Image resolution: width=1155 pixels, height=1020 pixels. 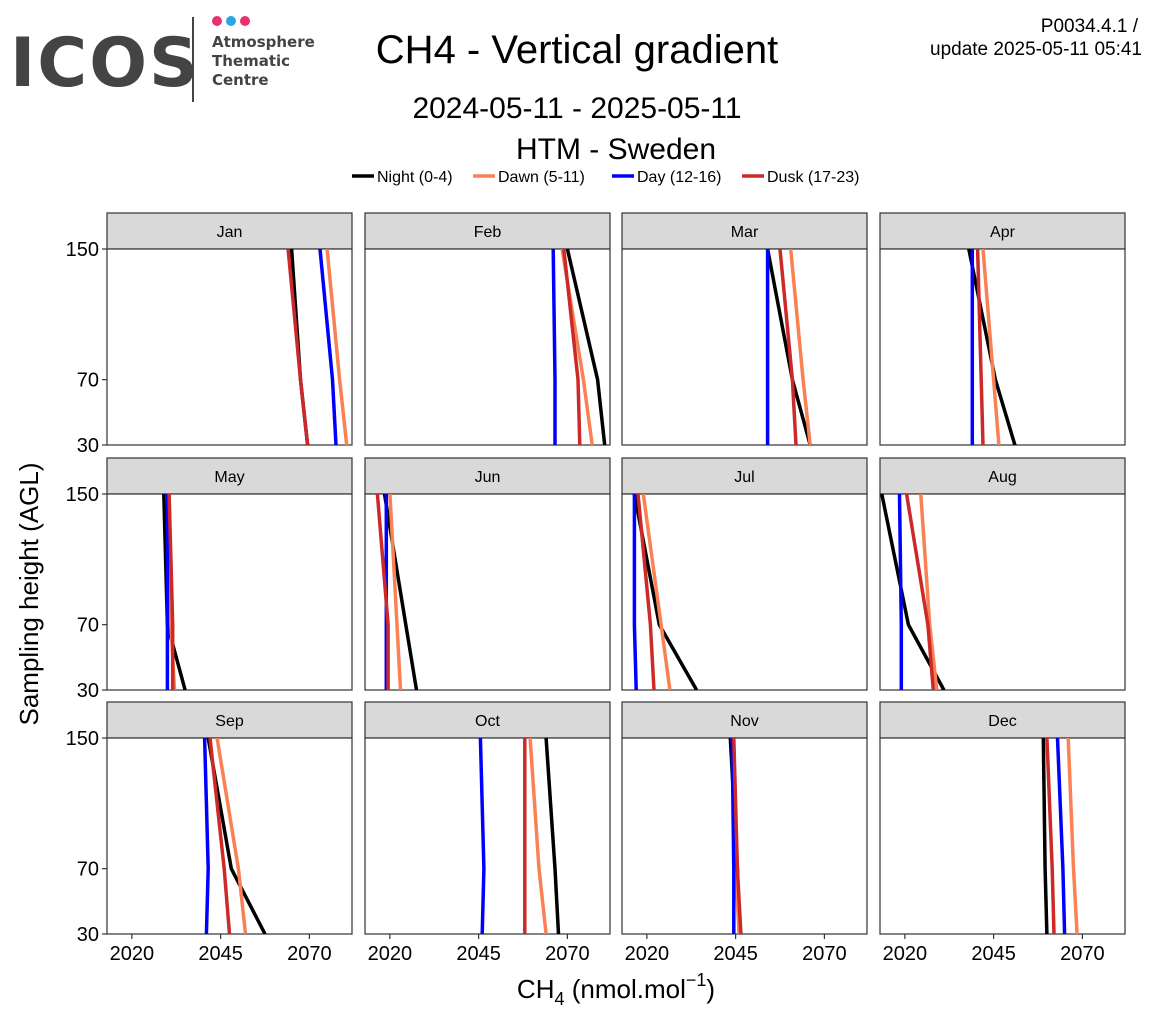 What do you see at coordinates (1090, 26) in the screenshot?
I see `version-label: P0034.4.1 /` at bounding box center [1090, 26].